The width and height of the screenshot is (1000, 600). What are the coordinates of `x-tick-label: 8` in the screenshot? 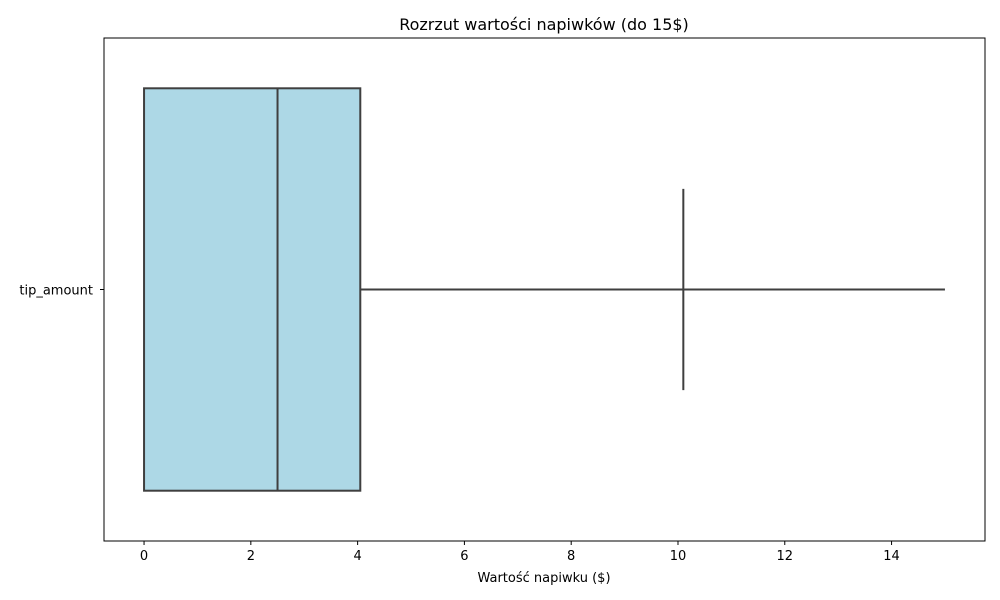 It's located at (571, 556).